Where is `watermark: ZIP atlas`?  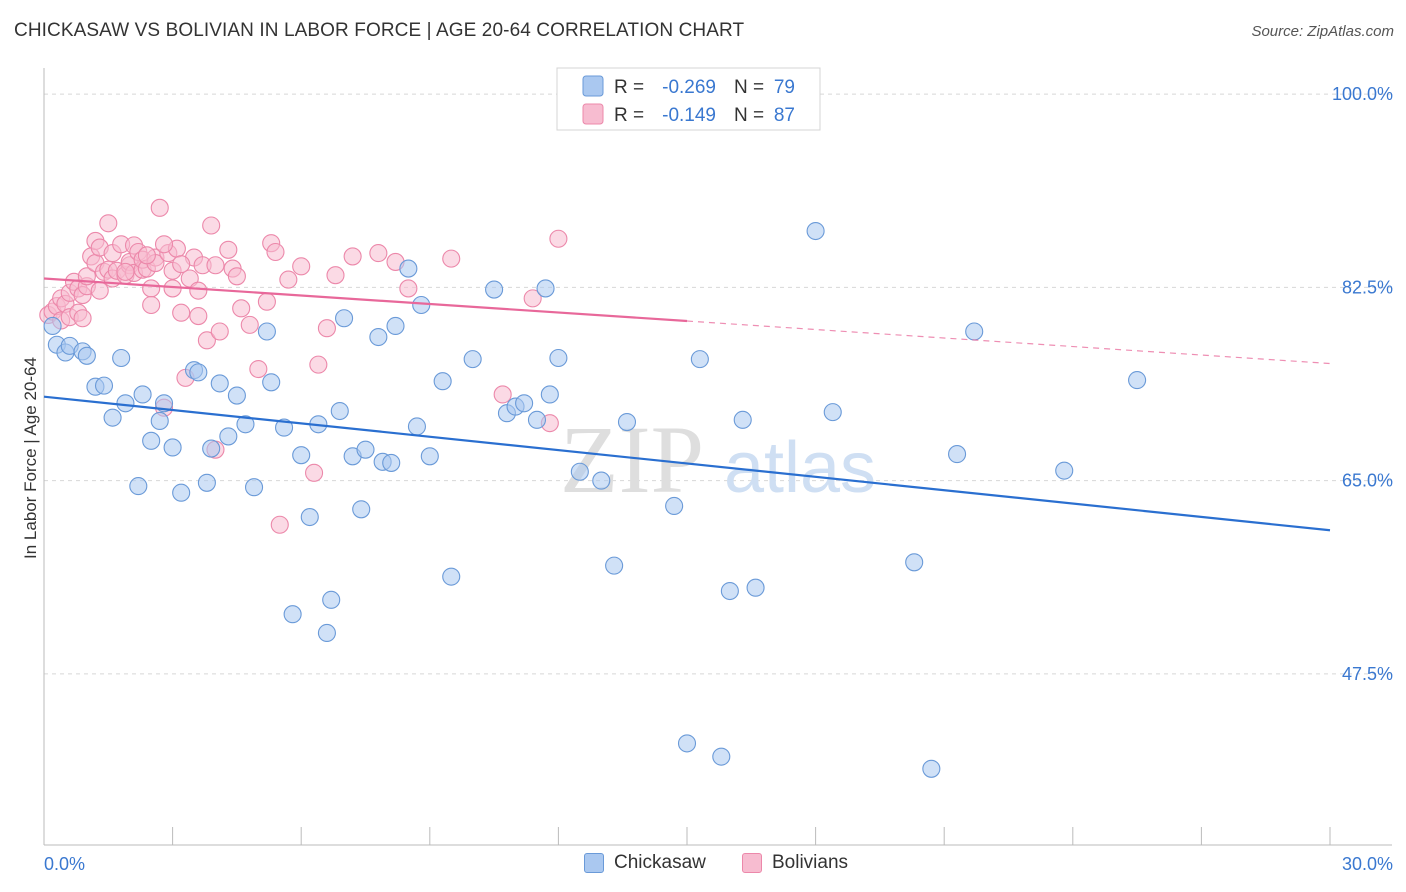 watermark: ZIP atlas is located at coordinates (718, 459).